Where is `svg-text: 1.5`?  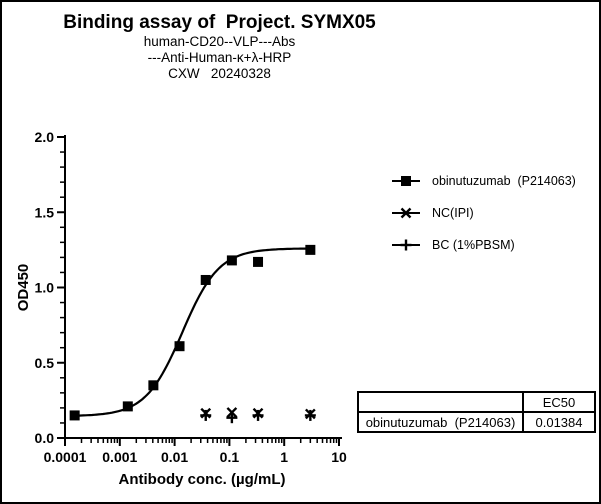
svg-text: 1.5 is located at coordinates (45, 212).